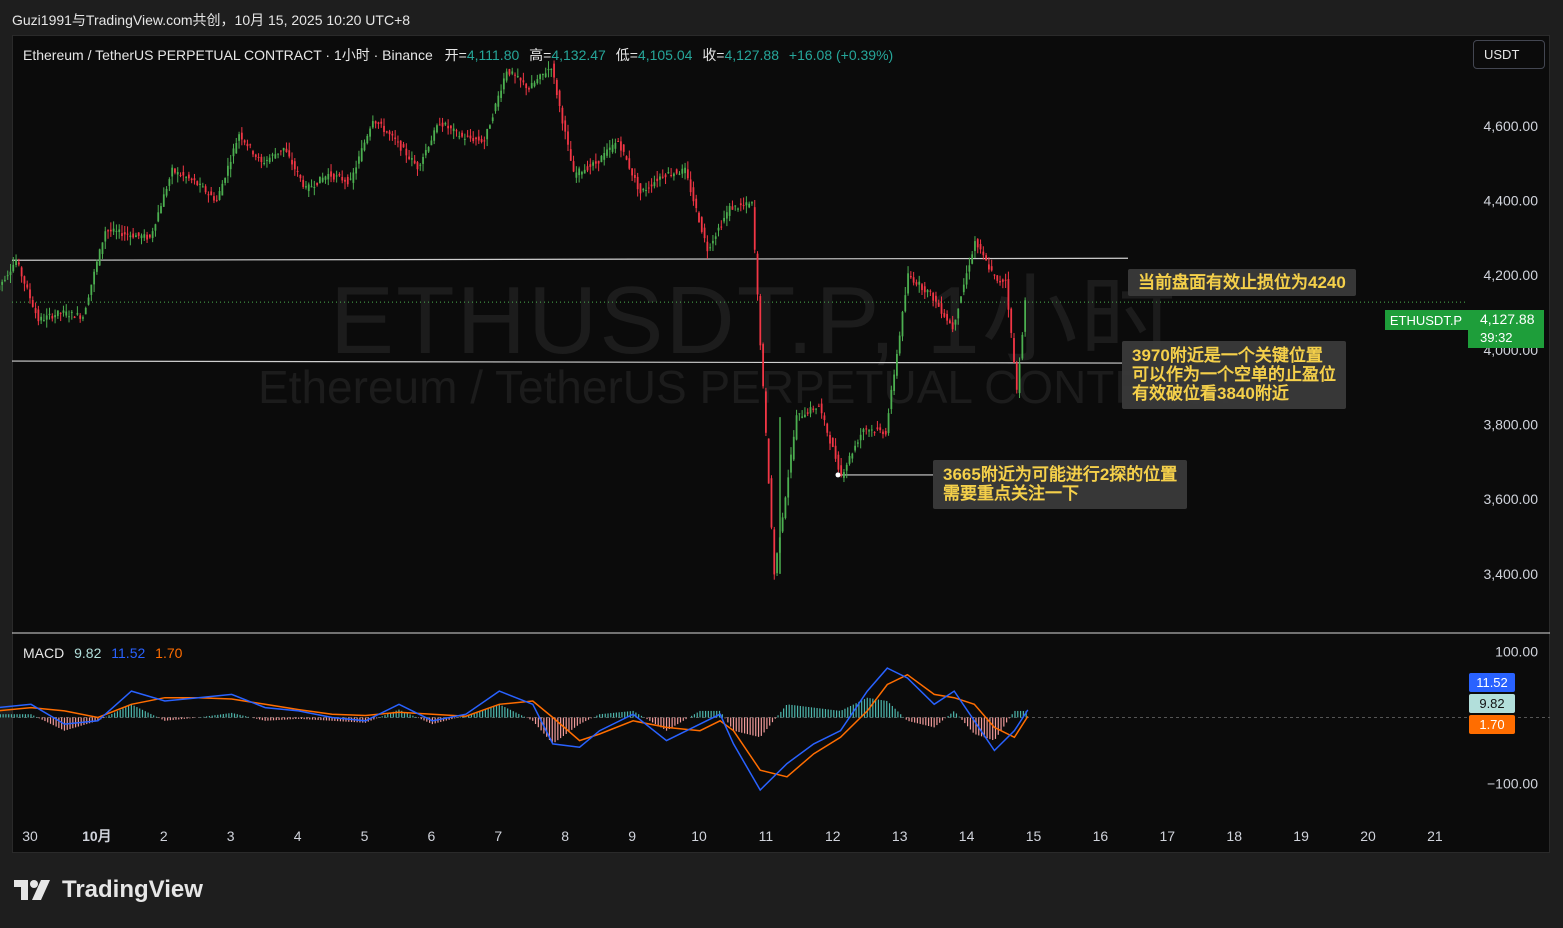 This screenshot has width=1563, height=928. I want to click on currency-button: USDT, so click(1509, 54).